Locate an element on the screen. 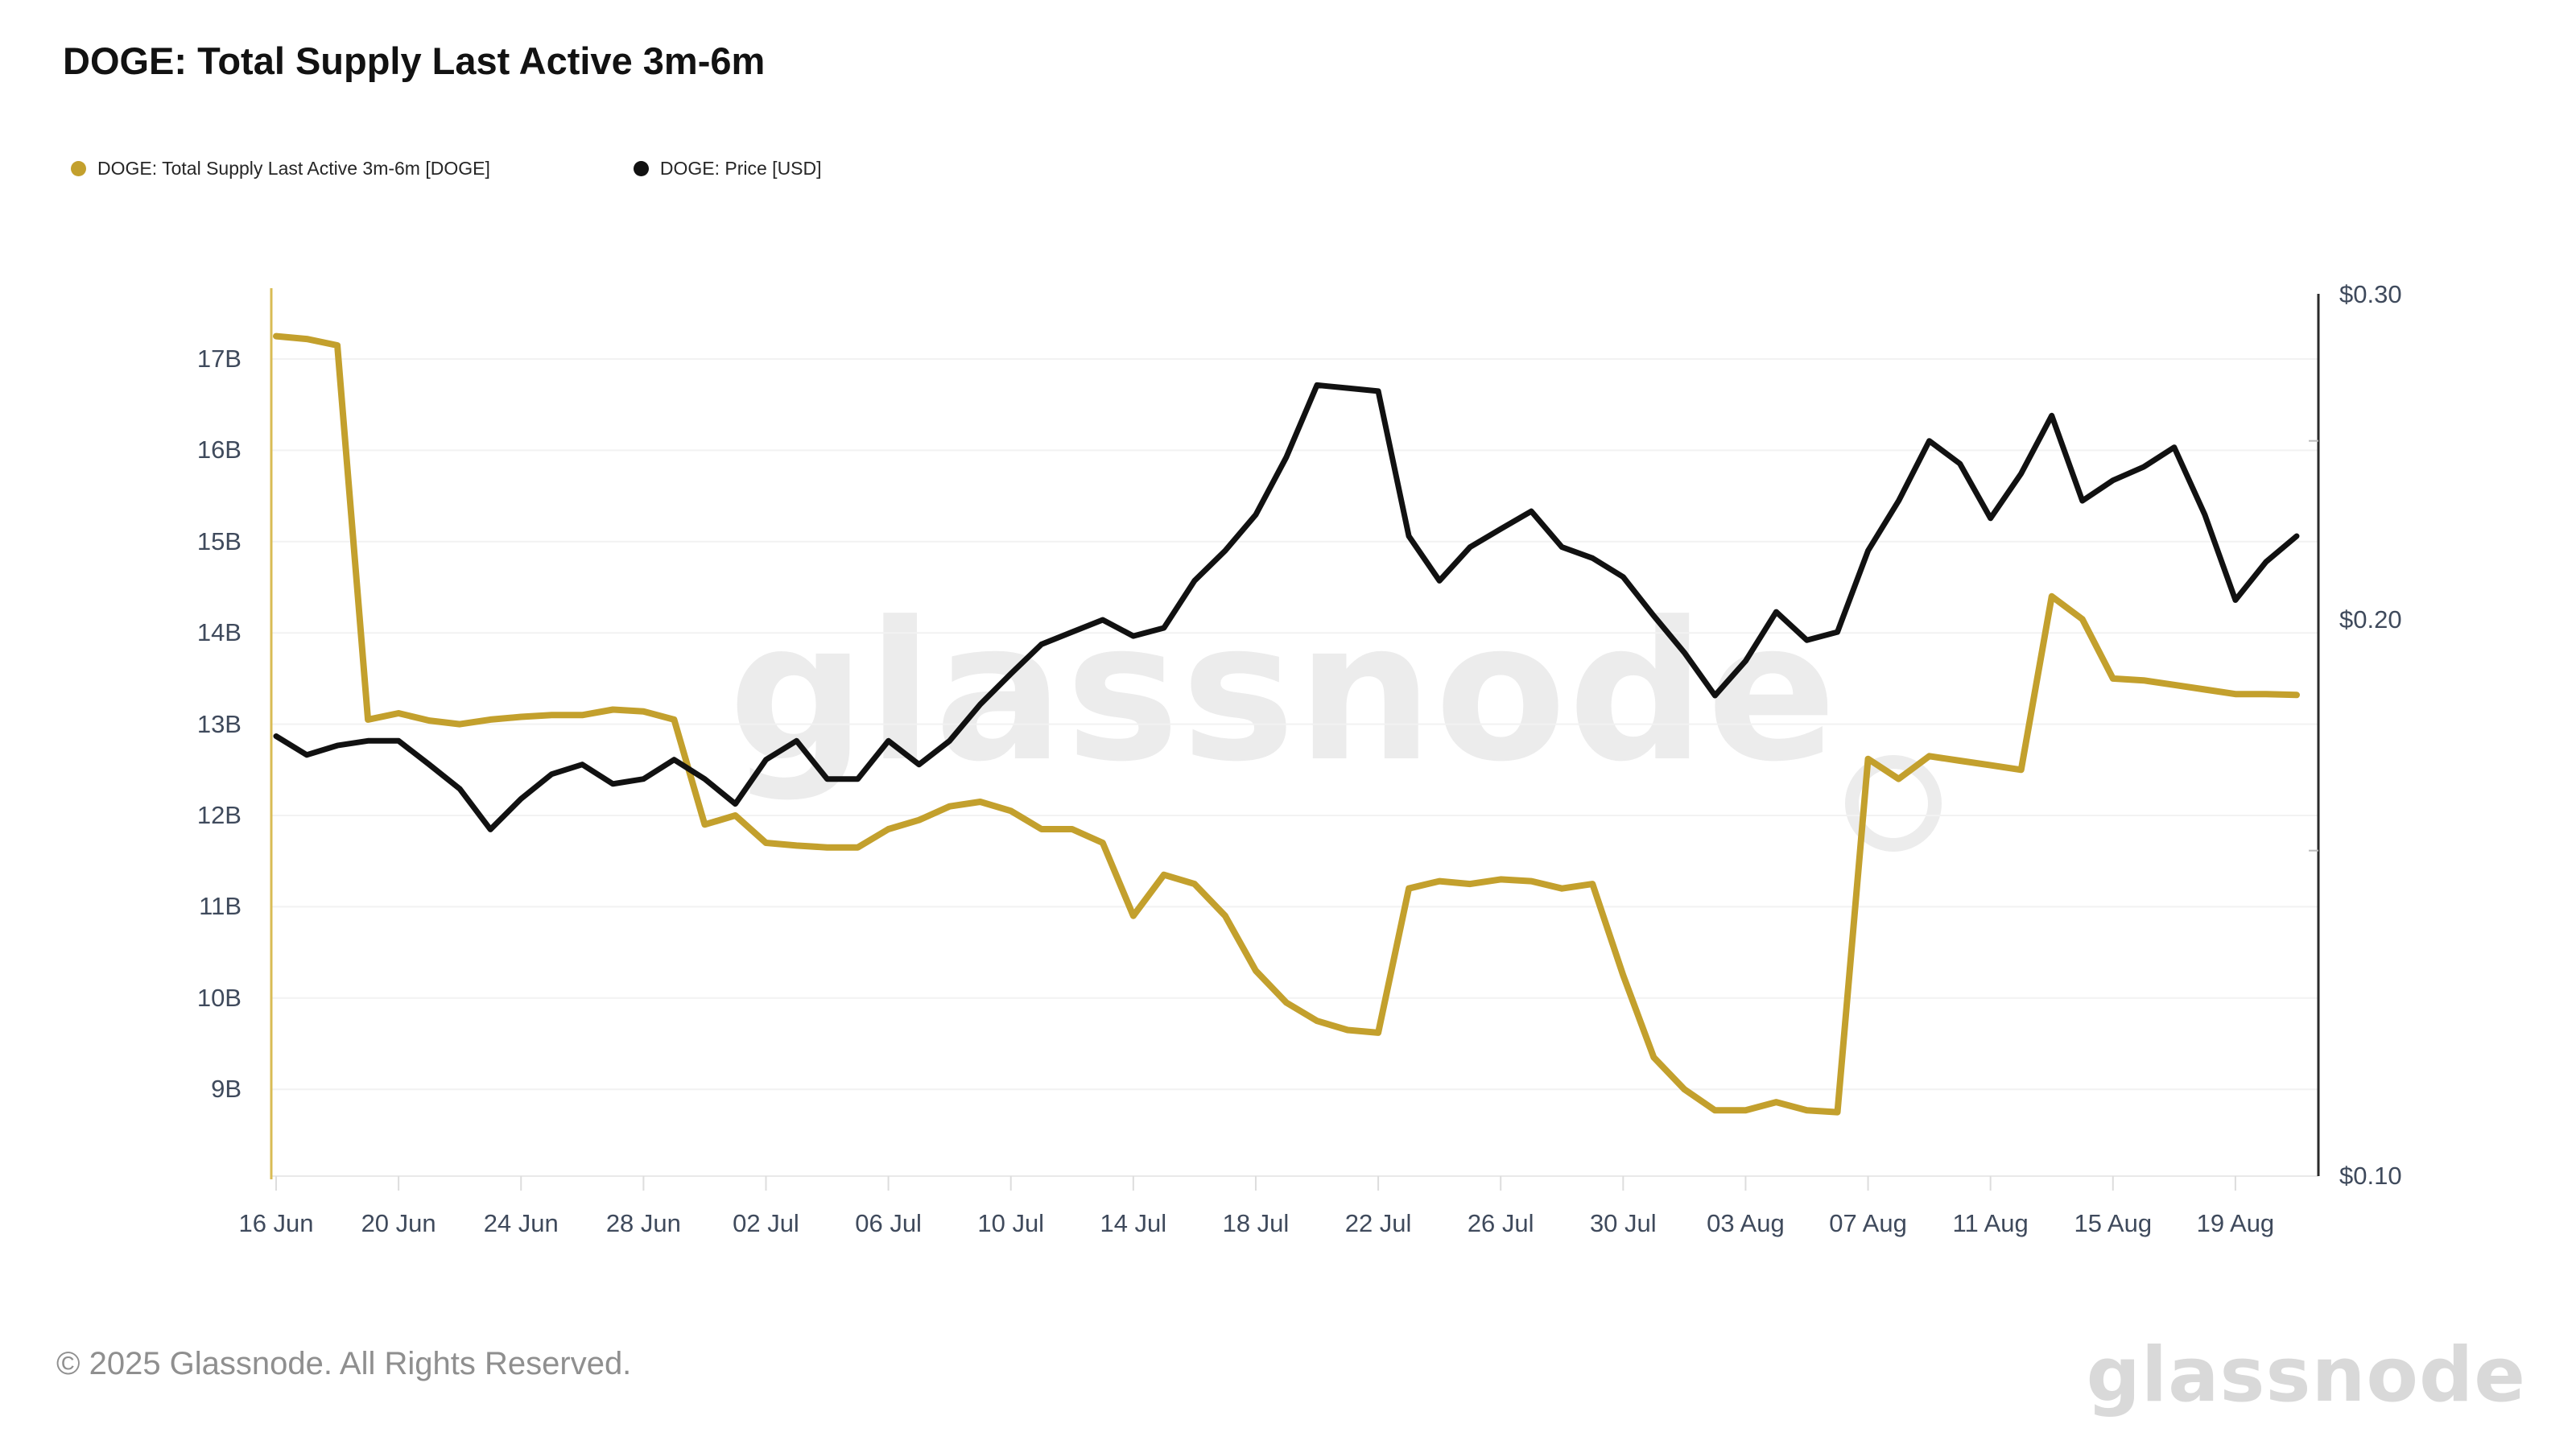 Image resolution: width=2576 pixels, height=1449 pixels. x-axis-tick-label: 28 Jun is located at coordinates (643, 1223).